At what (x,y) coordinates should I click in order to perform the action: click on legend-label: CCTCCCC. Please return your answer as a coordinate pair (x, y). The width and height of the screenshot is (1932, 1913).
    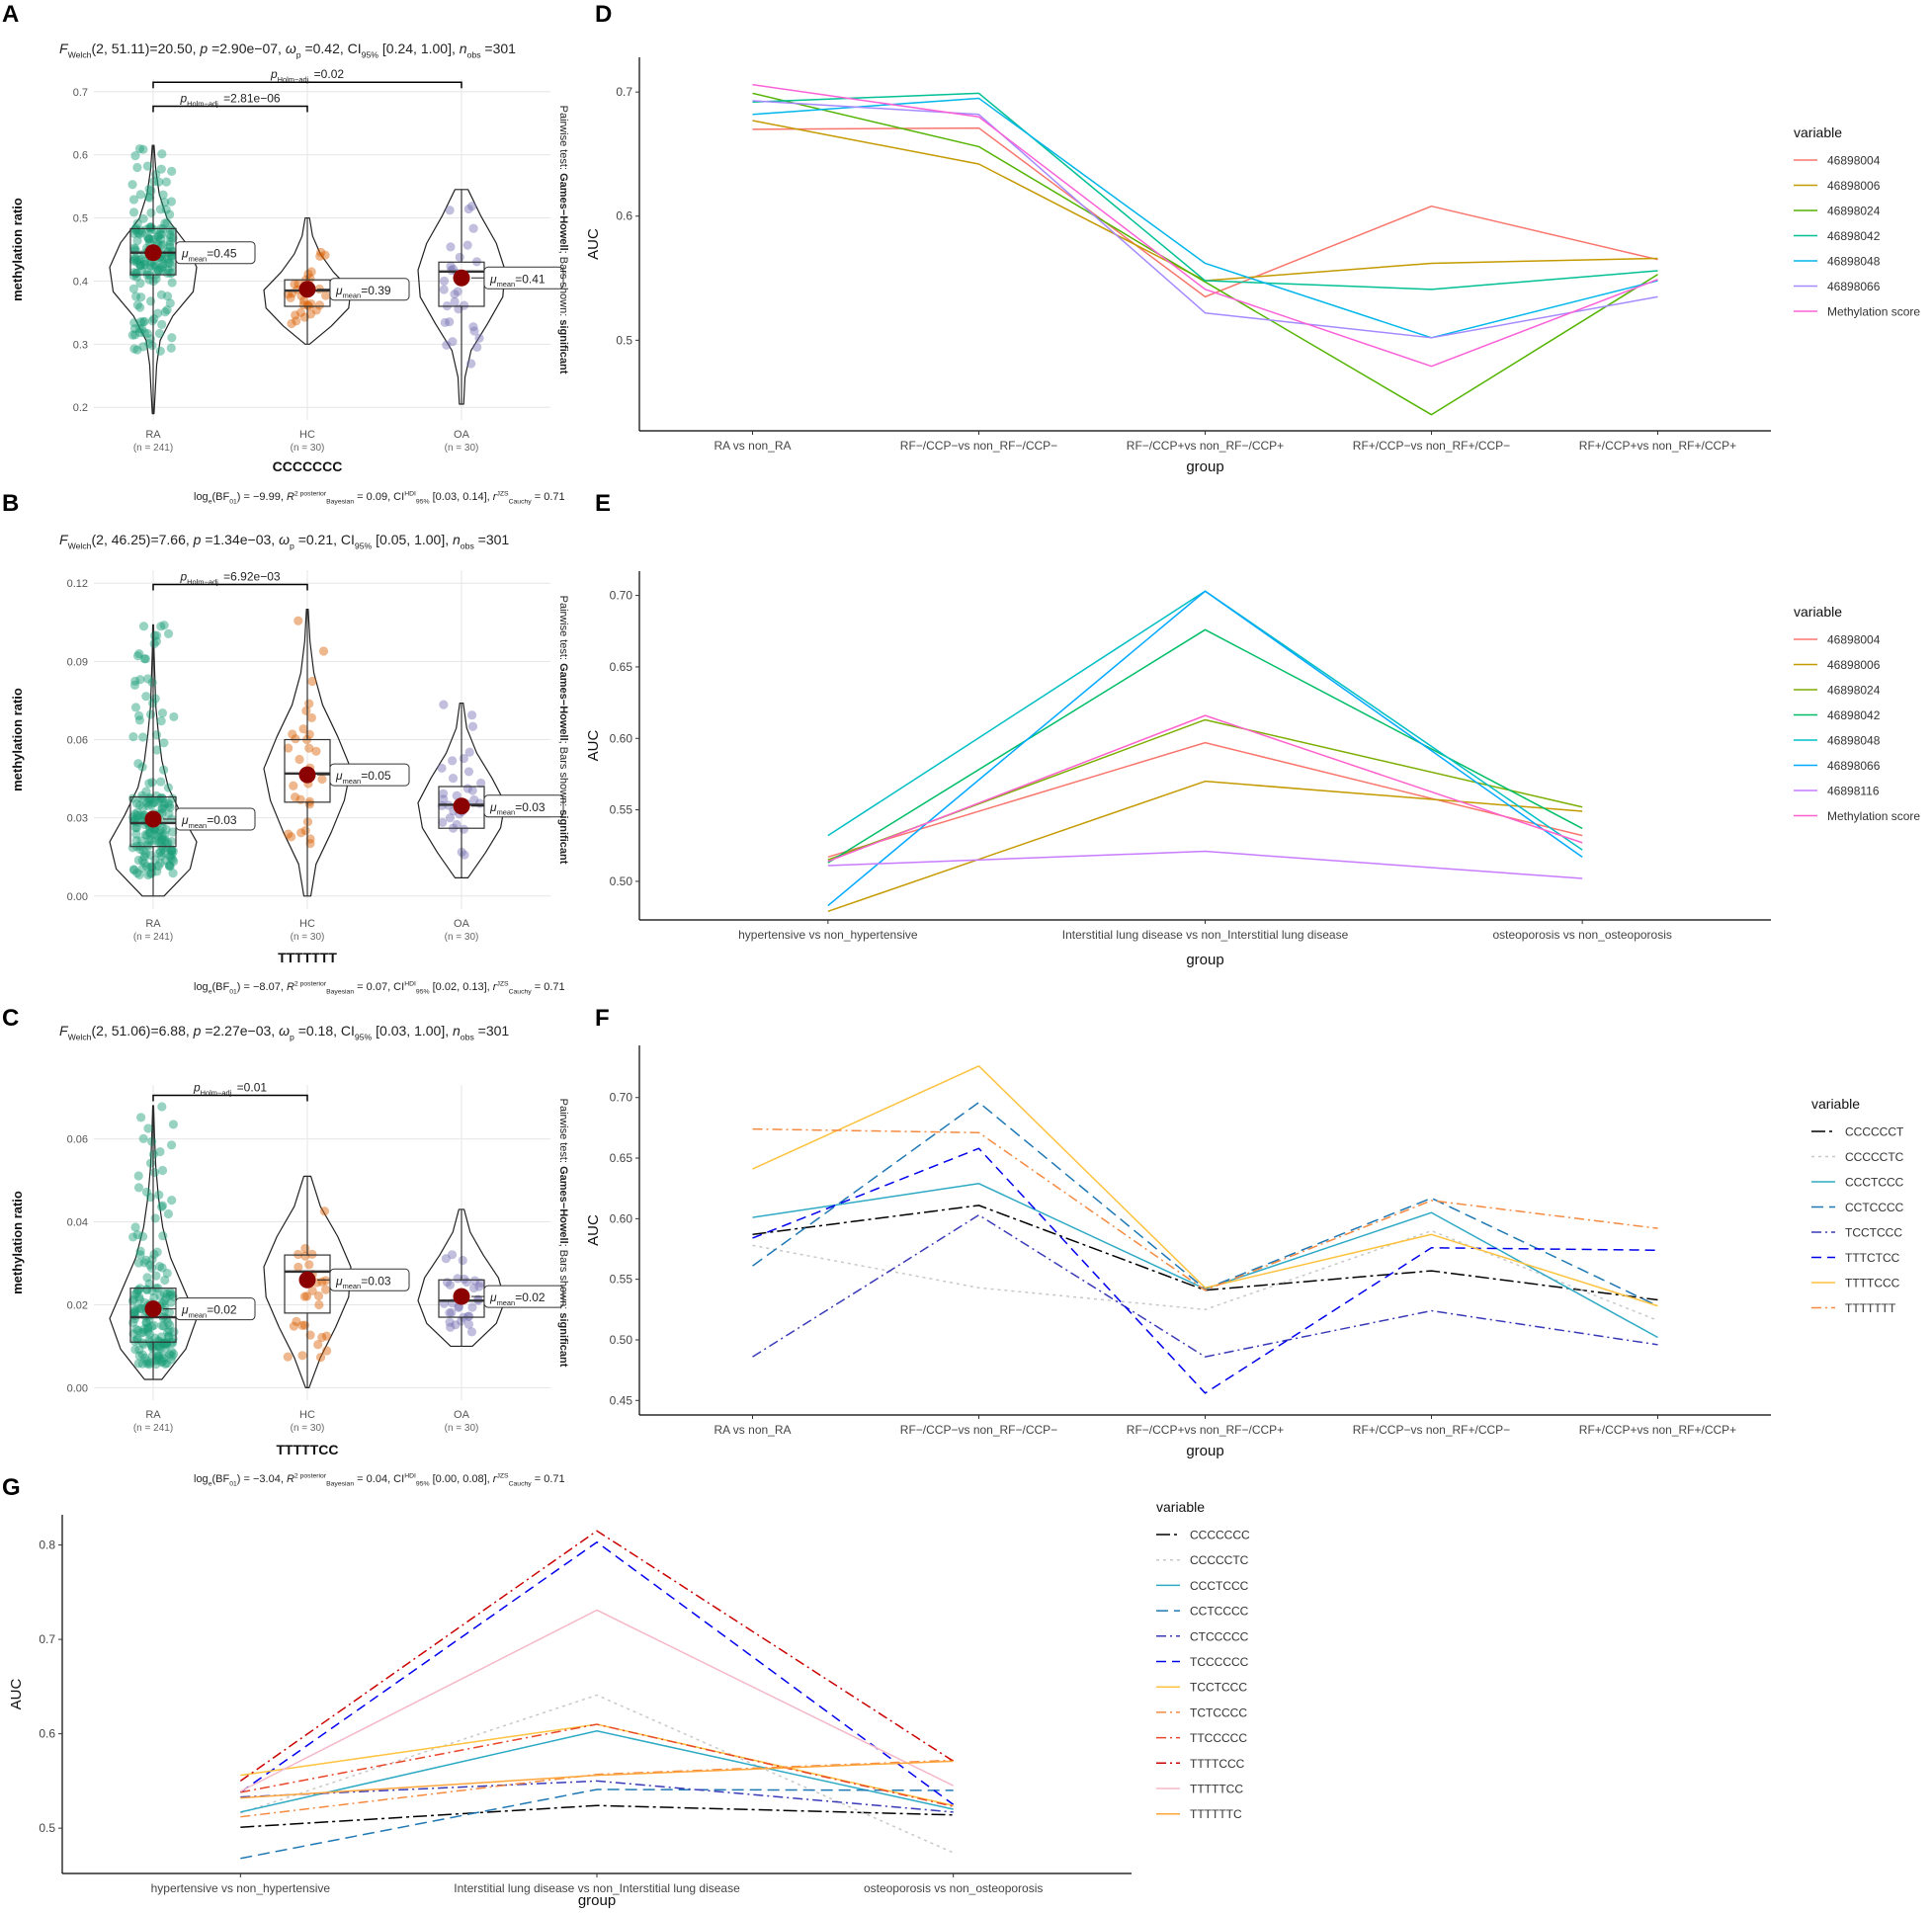
    Looking at the image, I should click on (1219, 1612).